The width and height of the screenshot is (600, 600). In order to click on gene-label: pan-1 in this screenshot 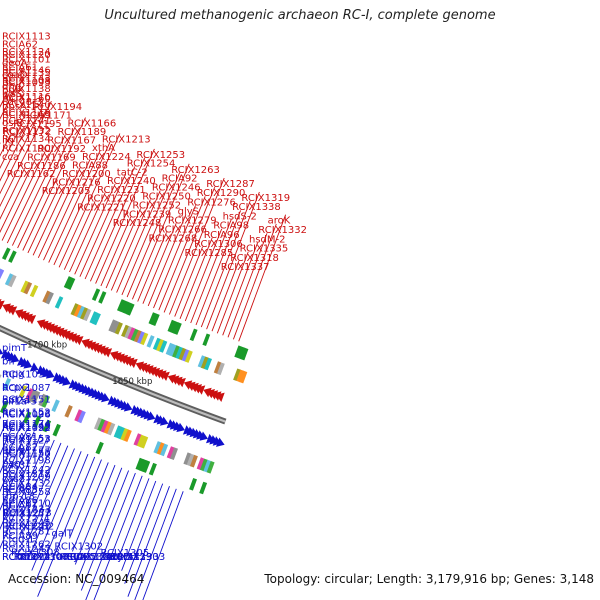, I will do `click(16, 464)`.